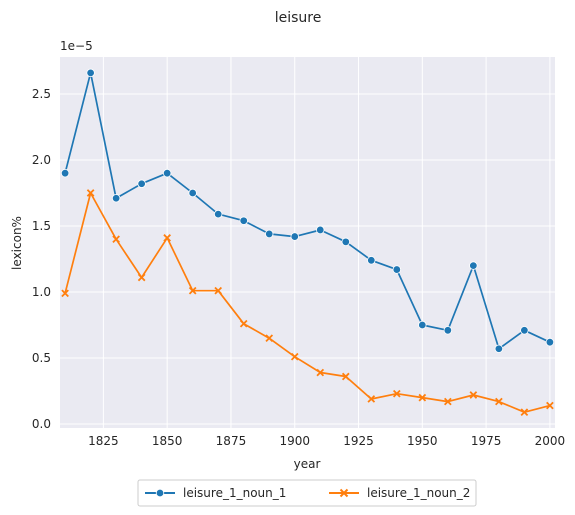 The height and width of the screenshot is (515, 575). What do you see at coordinates (298, 18) in the screenshot?
I see `chart-title: leisure` at bounding box center [298, 18].